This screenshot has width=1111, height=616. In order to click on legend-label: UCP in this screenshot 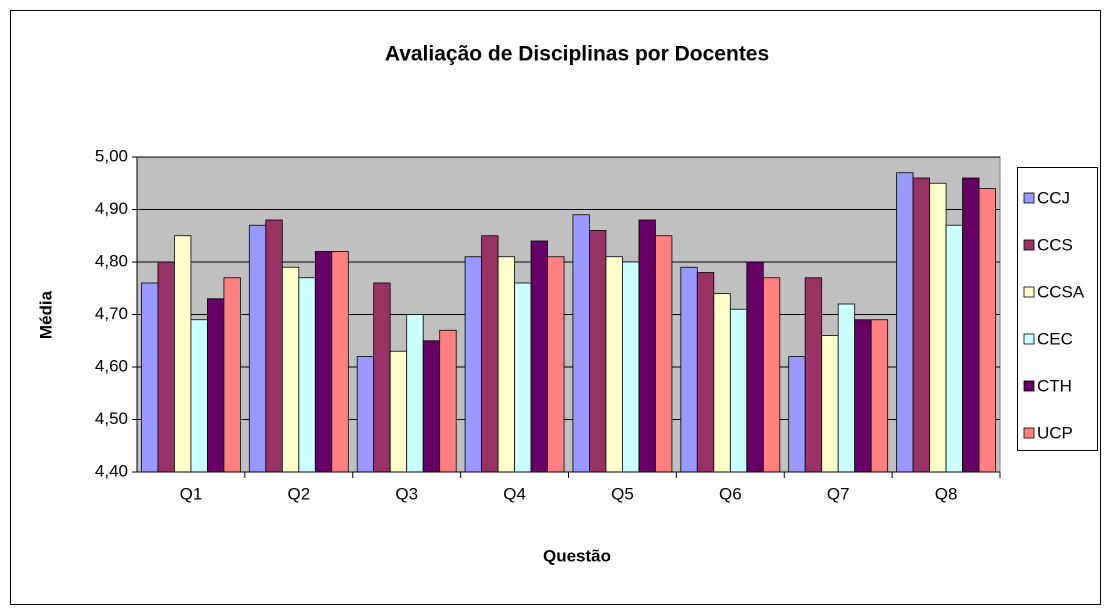, I will do `click(1055, 432)`.